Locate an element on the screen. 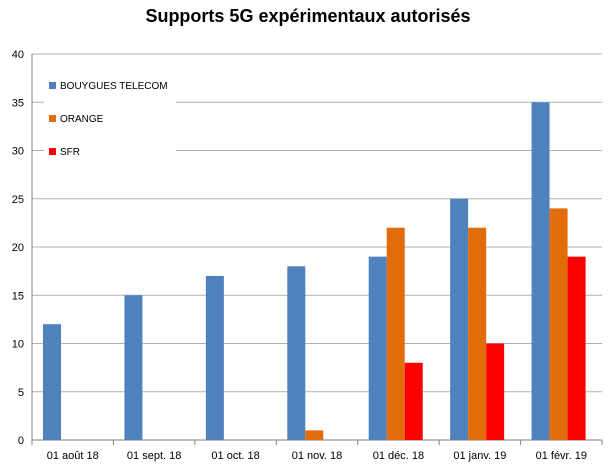  y-tick-label: 30 is located at coordinates (18, 152).